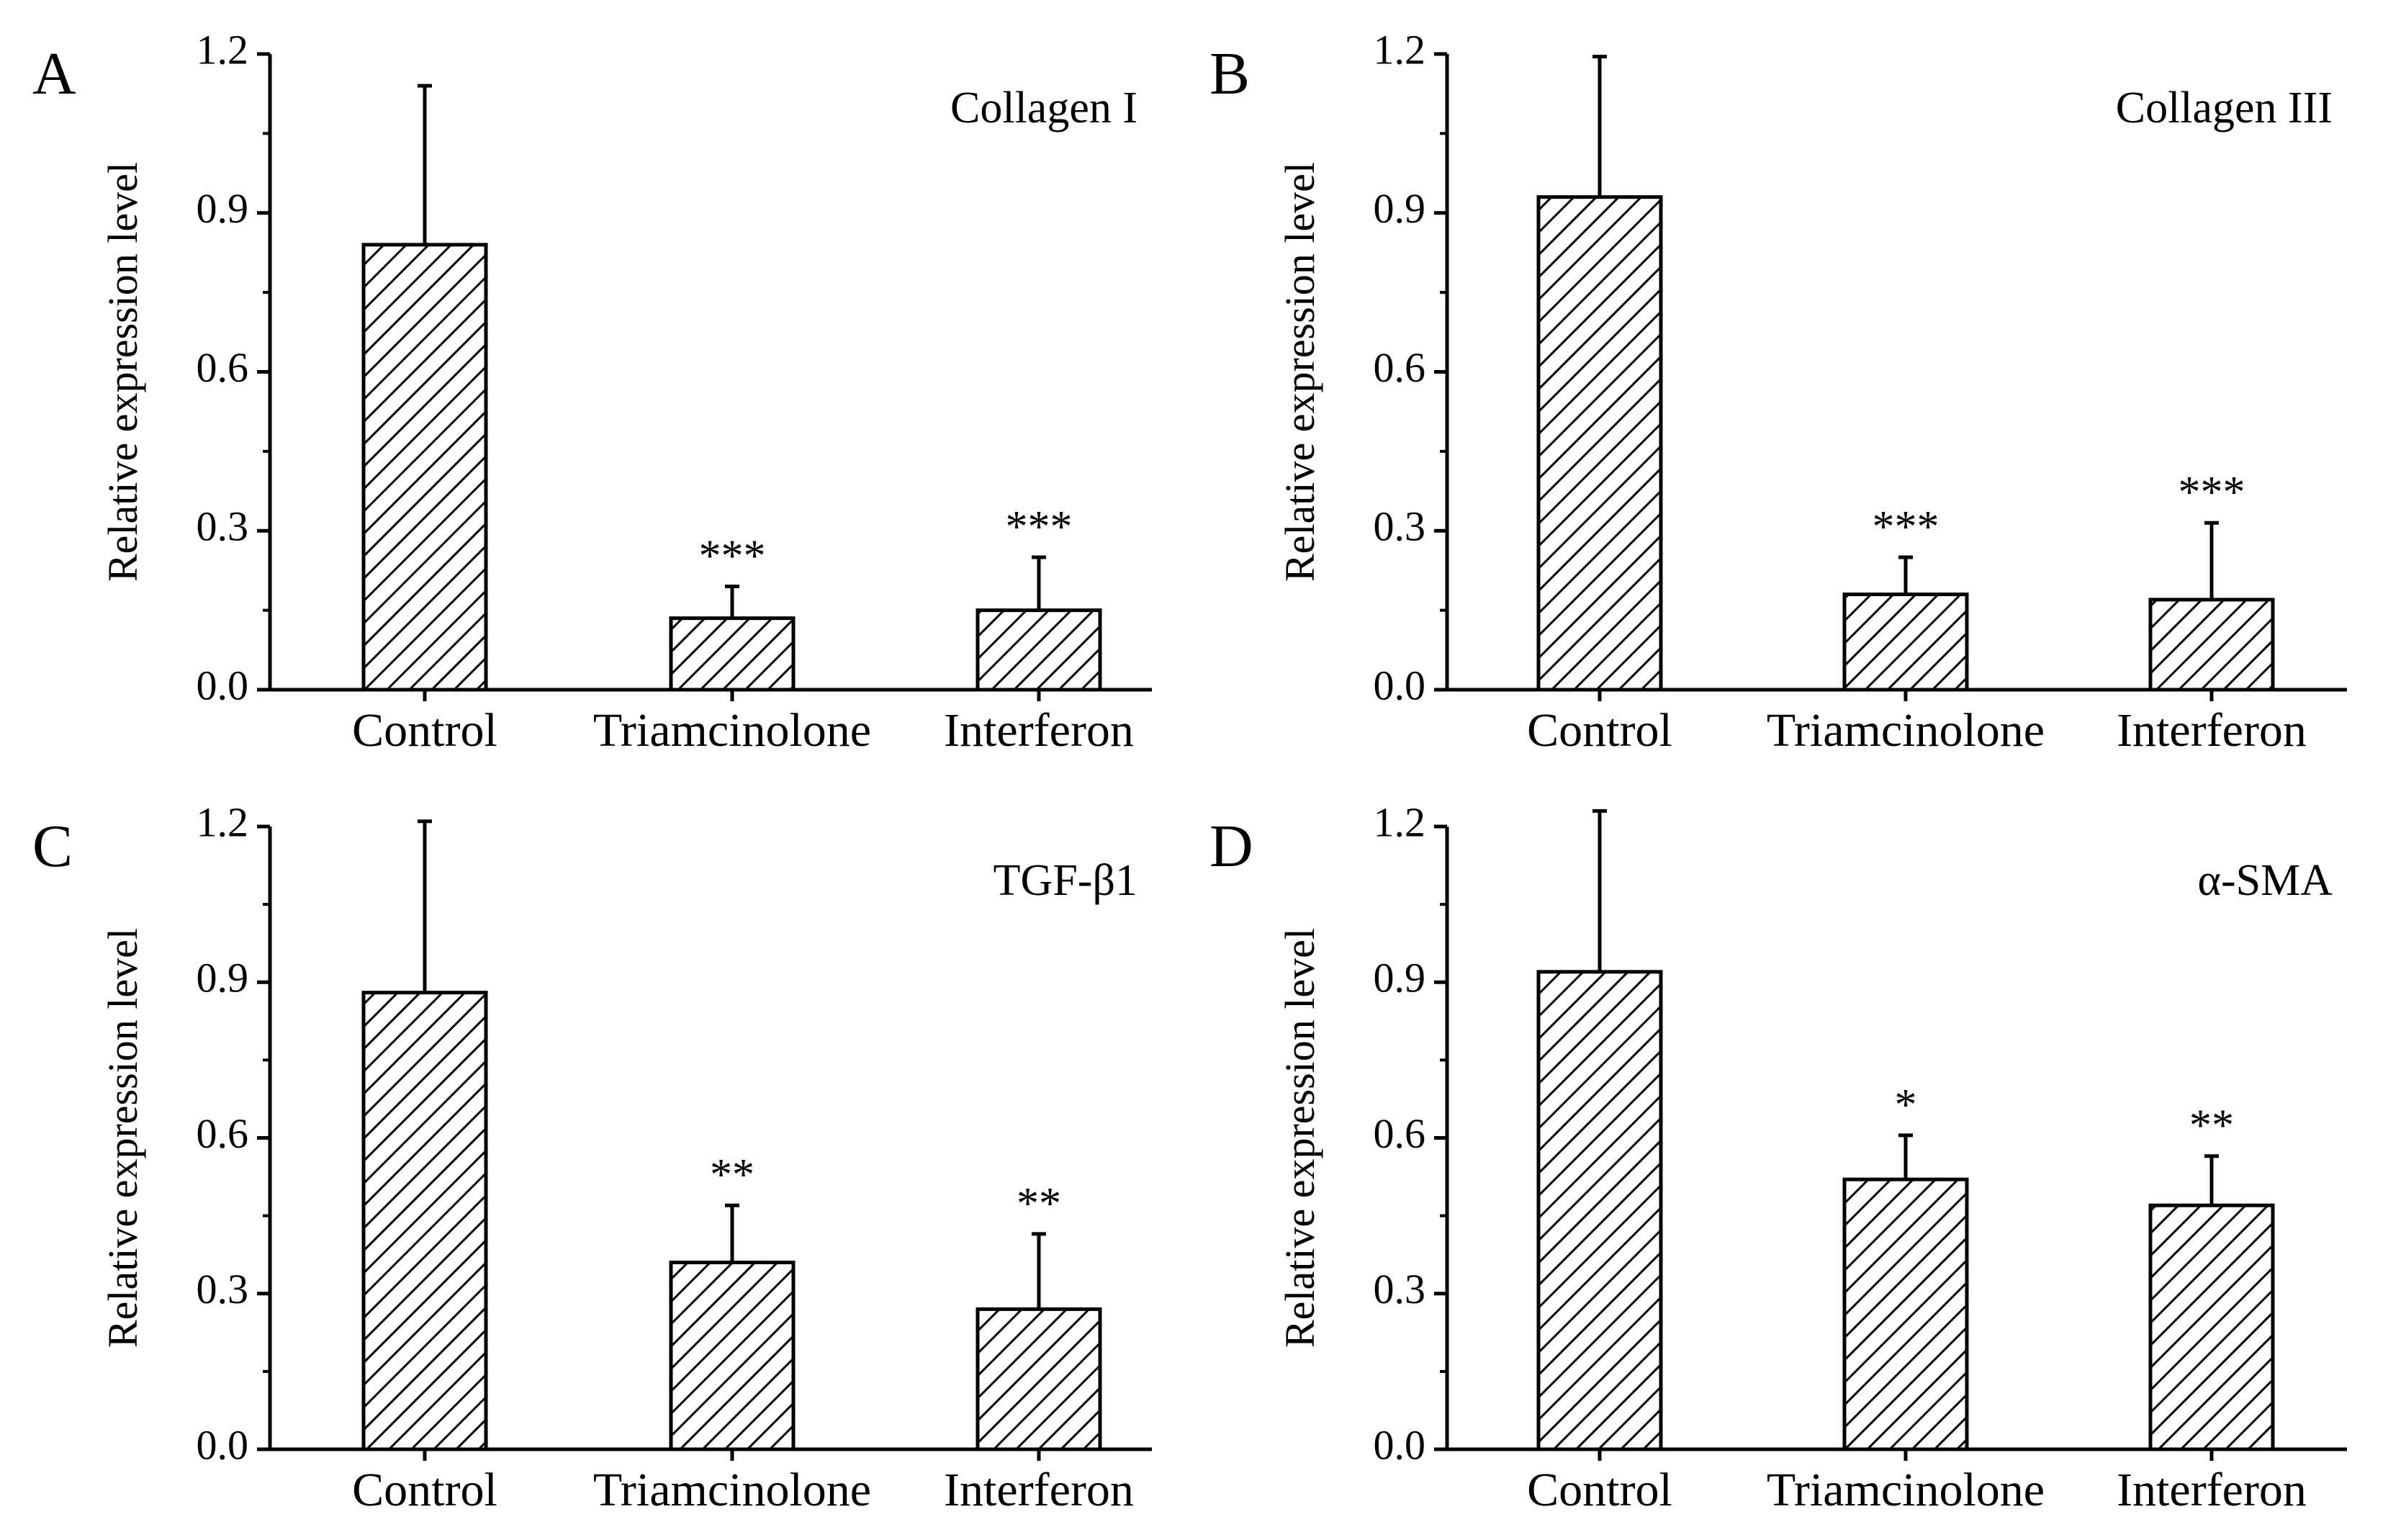 This screenshot has width=2388, height=1540. I want to click on panel-letter: B, so click(1229, 73).